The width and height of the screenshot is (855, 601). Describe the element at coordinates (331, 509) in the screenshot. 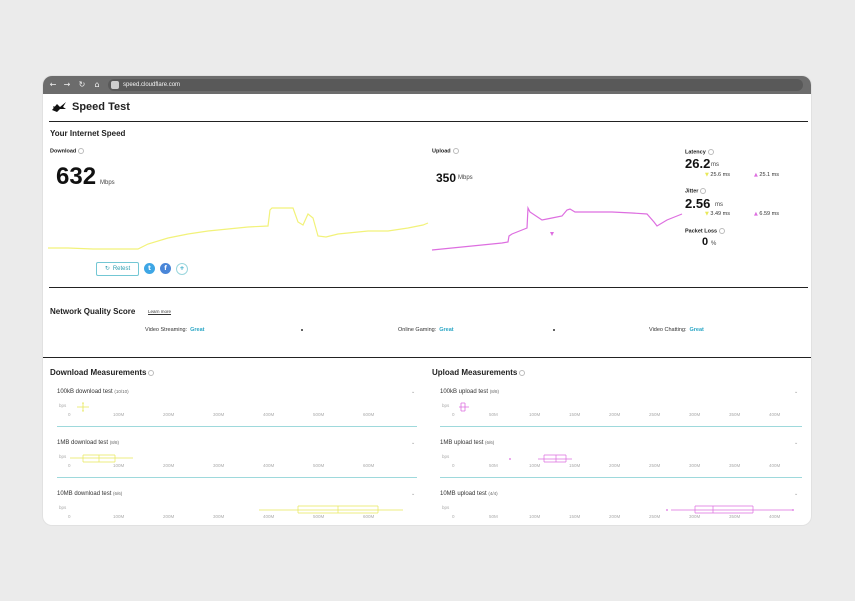

I see `boxplot-10mb` at that location.